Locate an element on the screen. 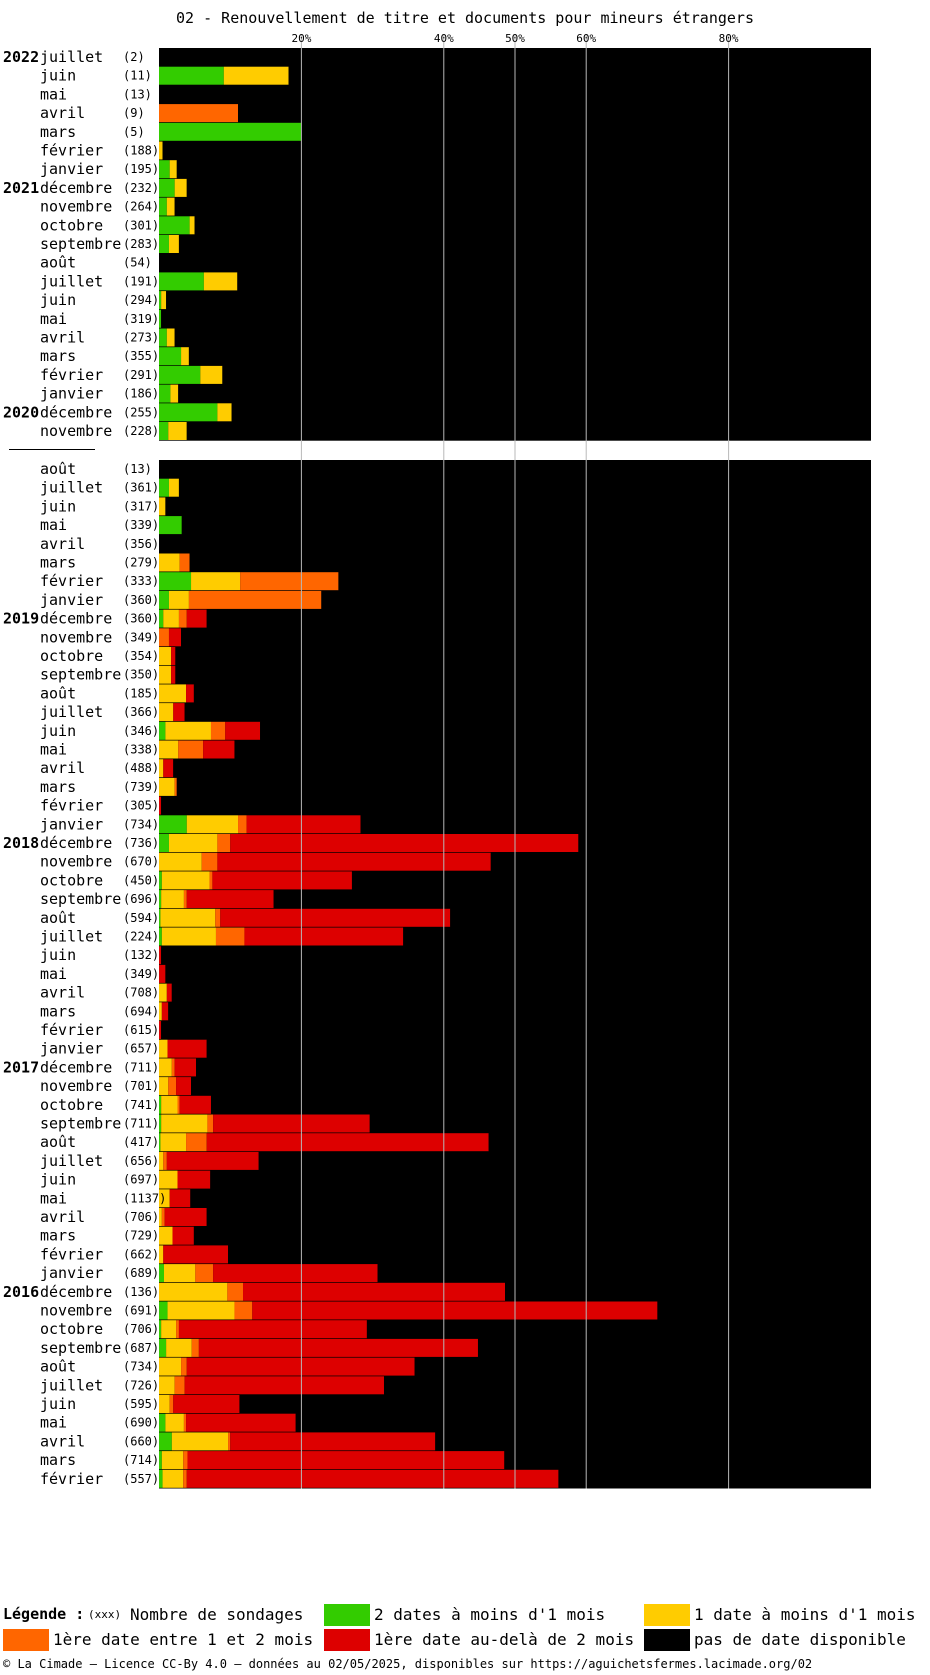 The image size is (930, 1675). count-label: (696) is located at coordinates (141, 899).